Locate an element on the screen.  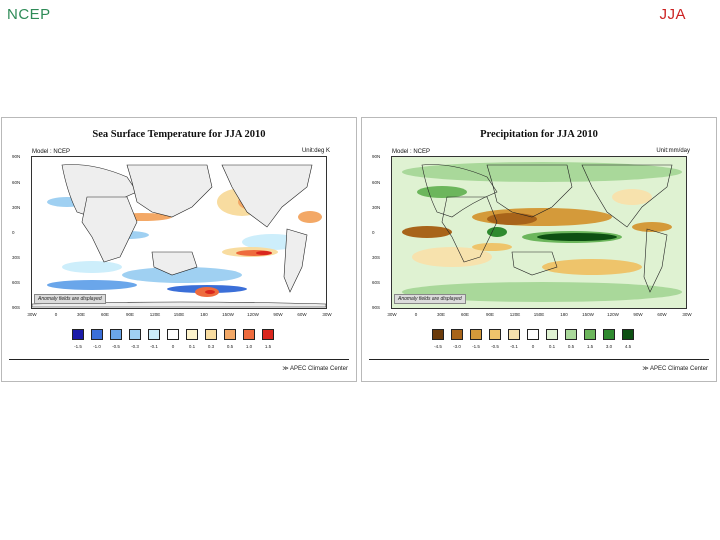
legend-label: 3.0 is located at coordinates (609, 346).